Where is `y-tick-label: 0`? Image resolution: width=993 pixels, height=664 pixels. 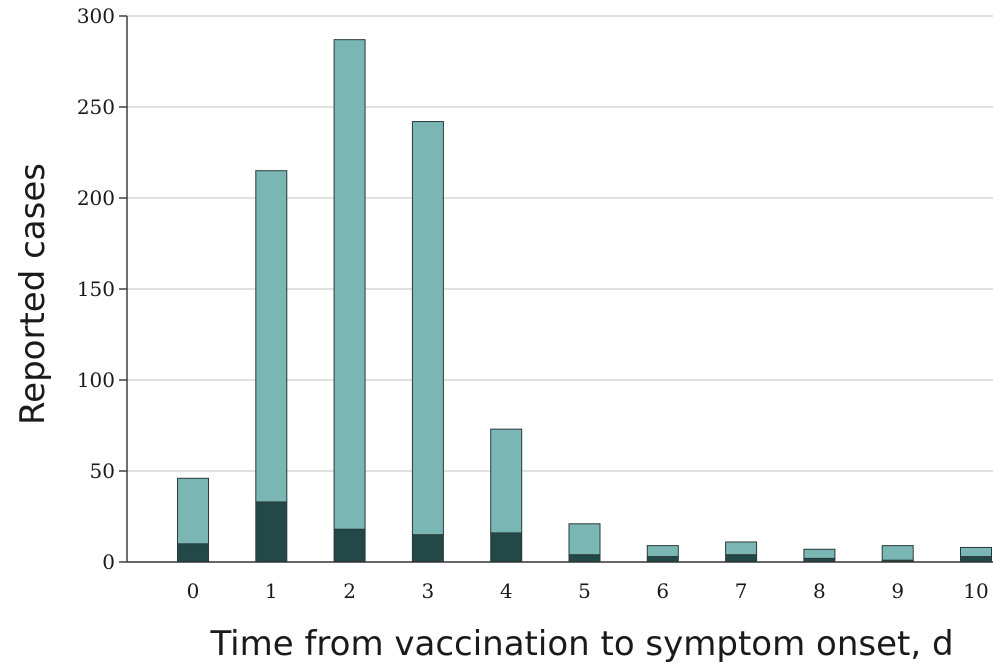 y-tick-label: 0 is located at coordinates (108, 562).